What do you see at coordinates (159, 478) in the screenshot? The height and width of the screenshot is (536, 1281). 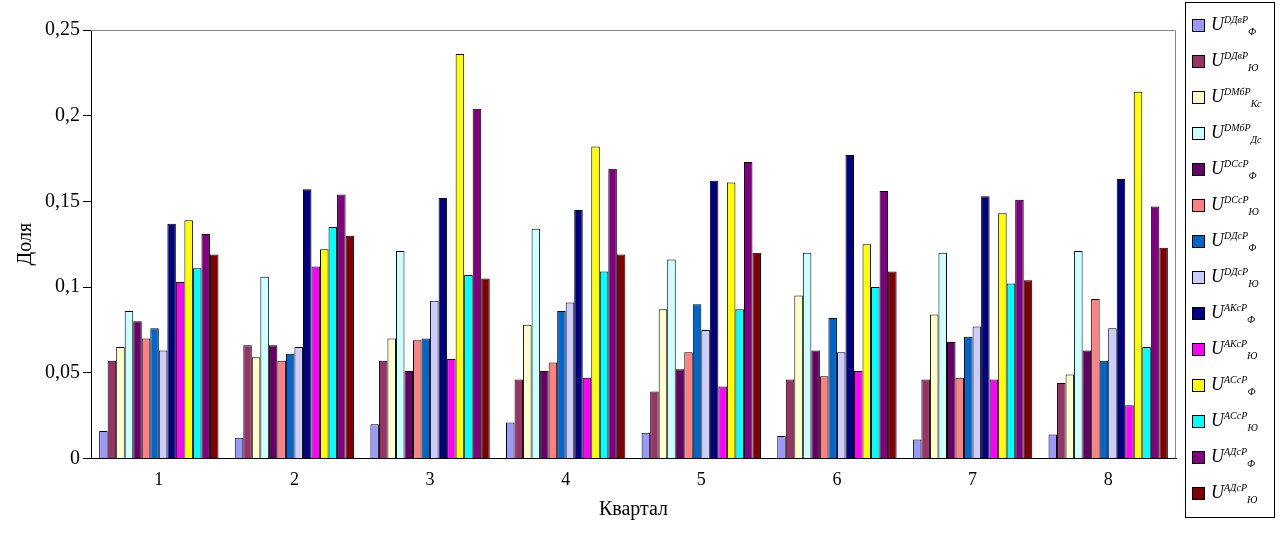 I see `x-tick-label: 1` at bounding box center [159, 478].